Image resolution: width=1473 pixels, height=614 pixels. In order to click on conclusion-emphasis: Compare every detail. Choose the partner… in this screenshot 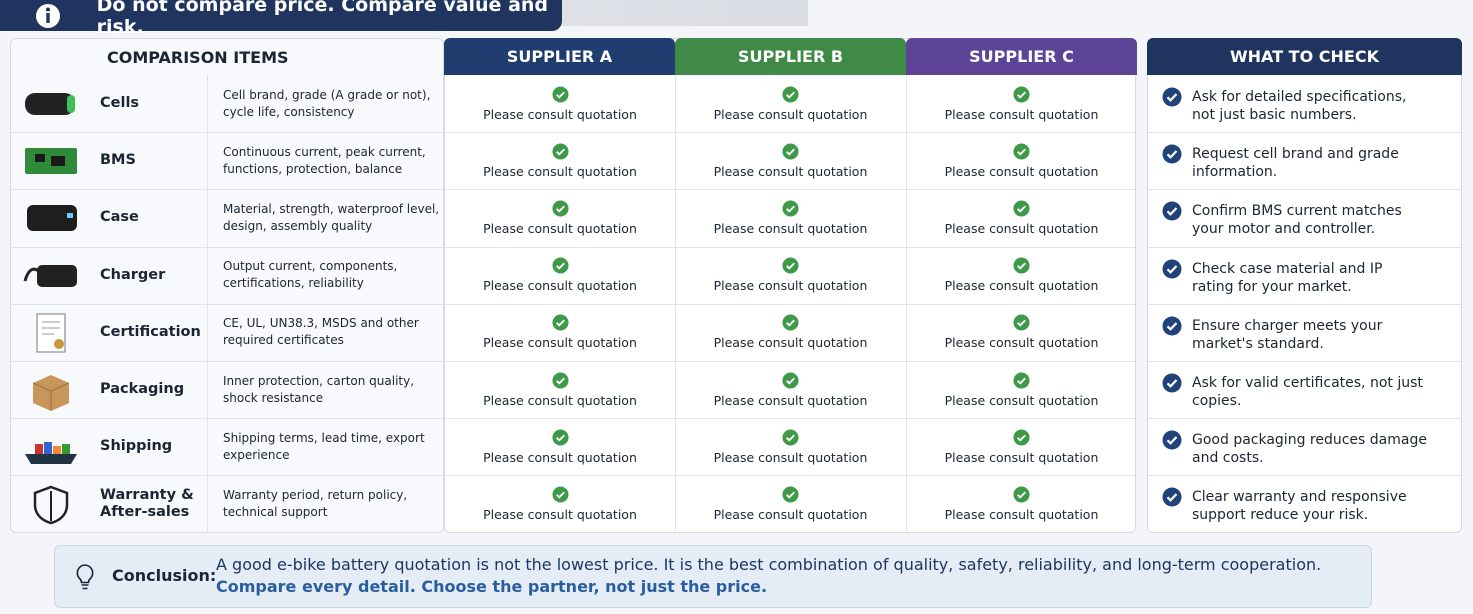, I will do `click(492, 586)`.